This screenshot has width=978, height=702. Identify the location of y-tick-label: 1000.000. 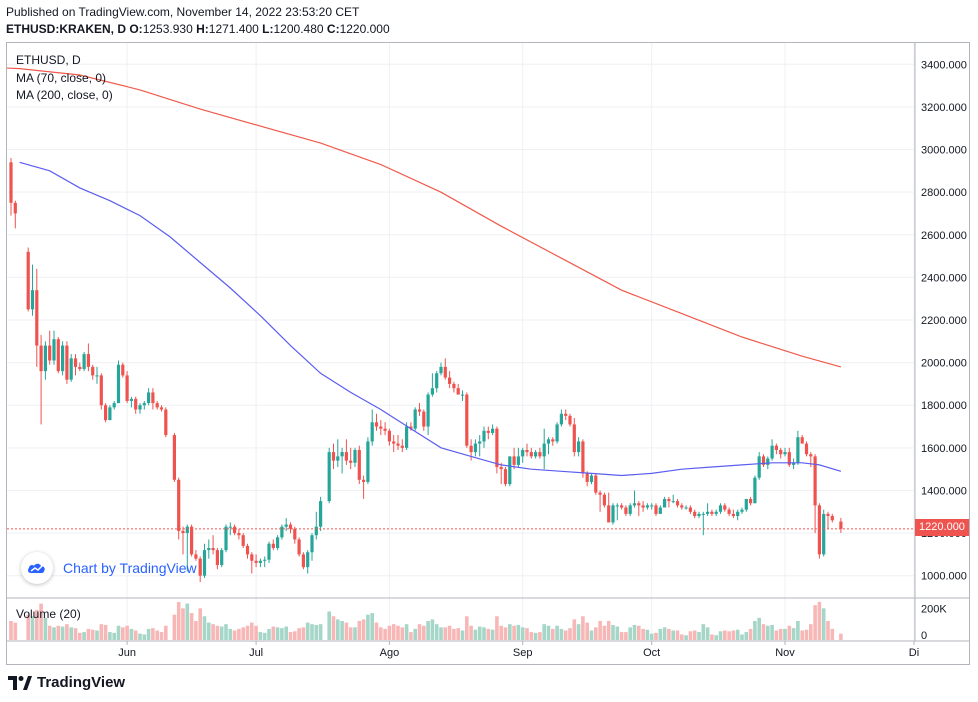
(944, 577).